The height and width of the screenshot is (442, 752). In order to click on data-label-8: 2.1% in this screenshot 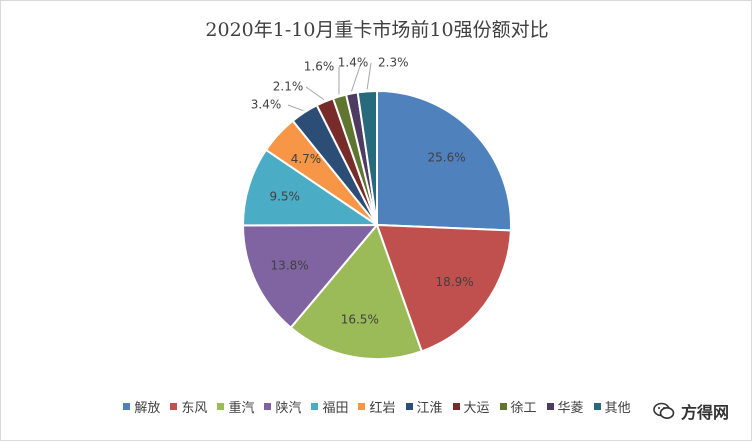, I will do `click(288, 87)`.